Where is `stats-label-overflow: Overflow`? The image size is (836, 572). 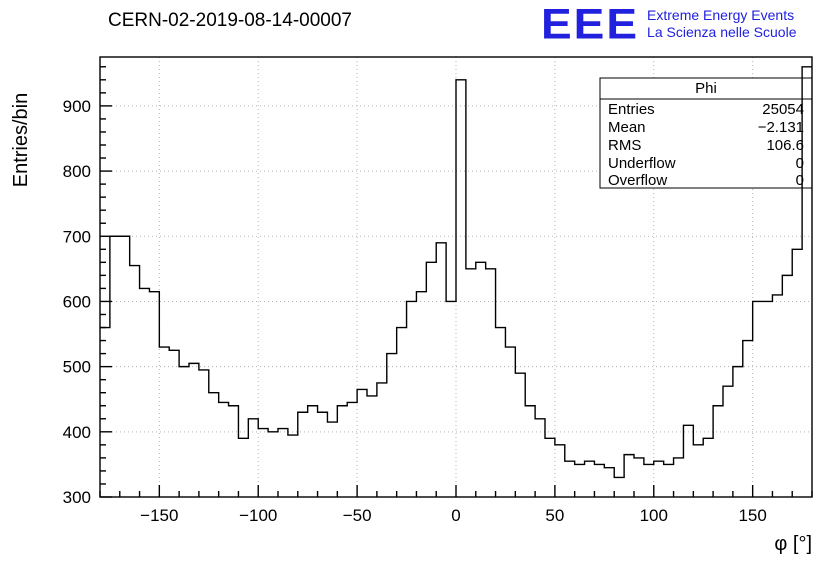
stats-label-overflow: Overflow is located at coordinates (637, 180).